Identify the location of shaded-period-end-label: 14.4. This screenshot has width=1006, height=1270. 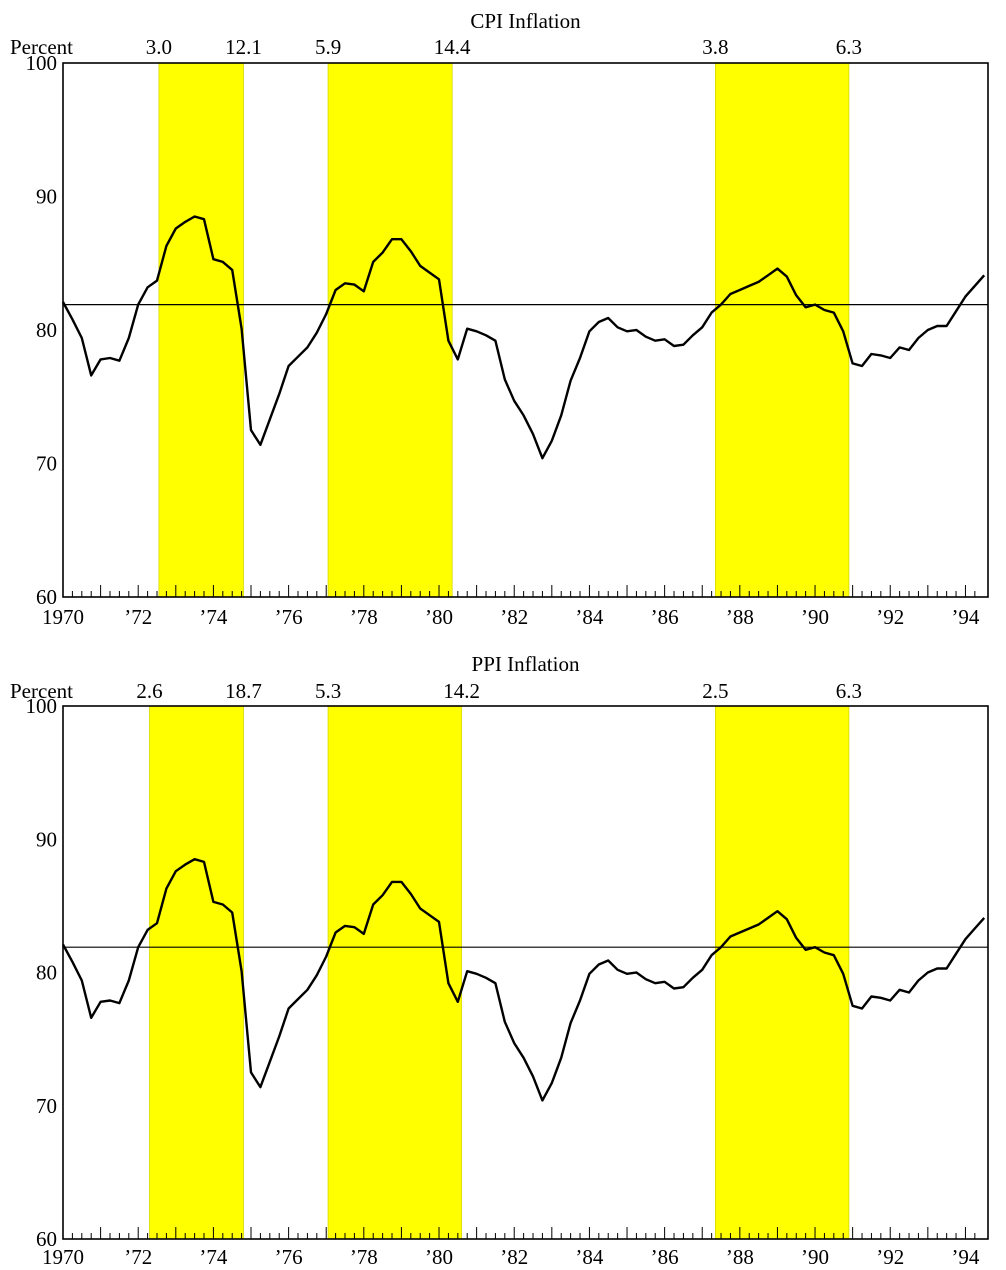
(452, 47).